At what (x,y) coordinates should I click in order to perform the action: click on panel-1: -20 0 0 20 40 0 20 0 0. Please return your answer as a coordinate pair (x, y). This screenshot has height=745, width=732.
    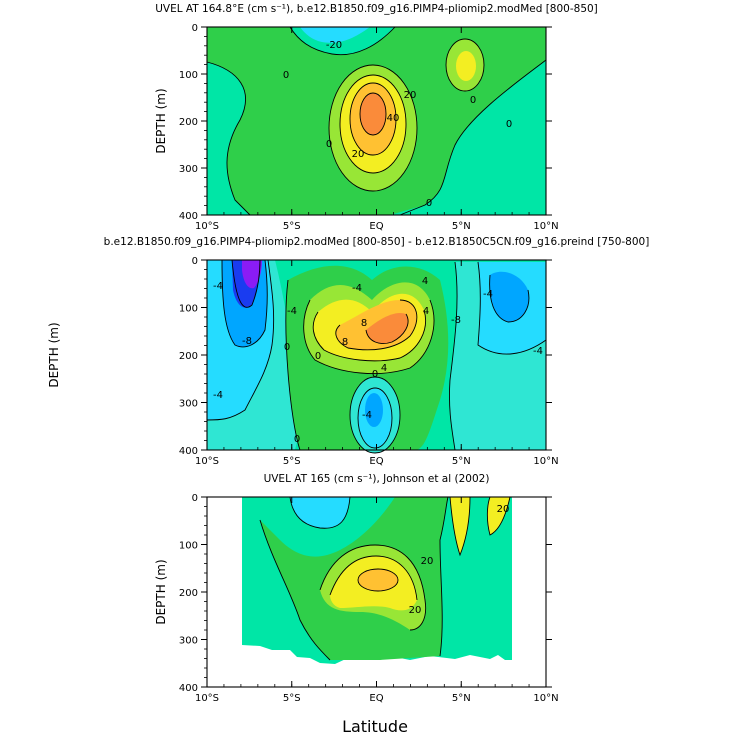
    Looking at the image, I should click on (376, 121).